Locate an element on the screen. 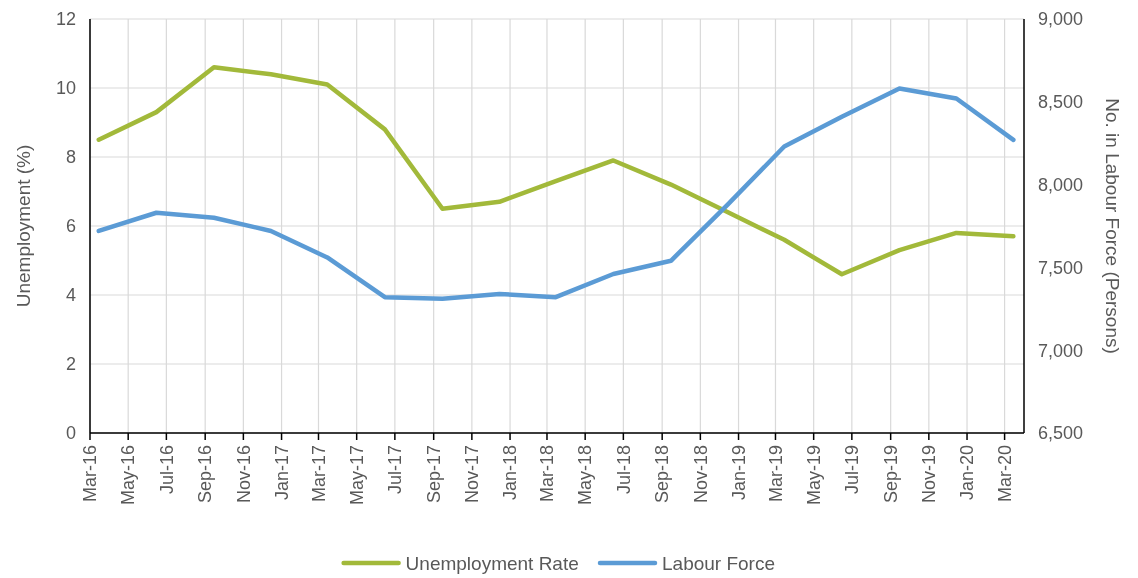  y2-axis-title: No. in Labour Force (Persons) is located at coordinates (1112, 226).